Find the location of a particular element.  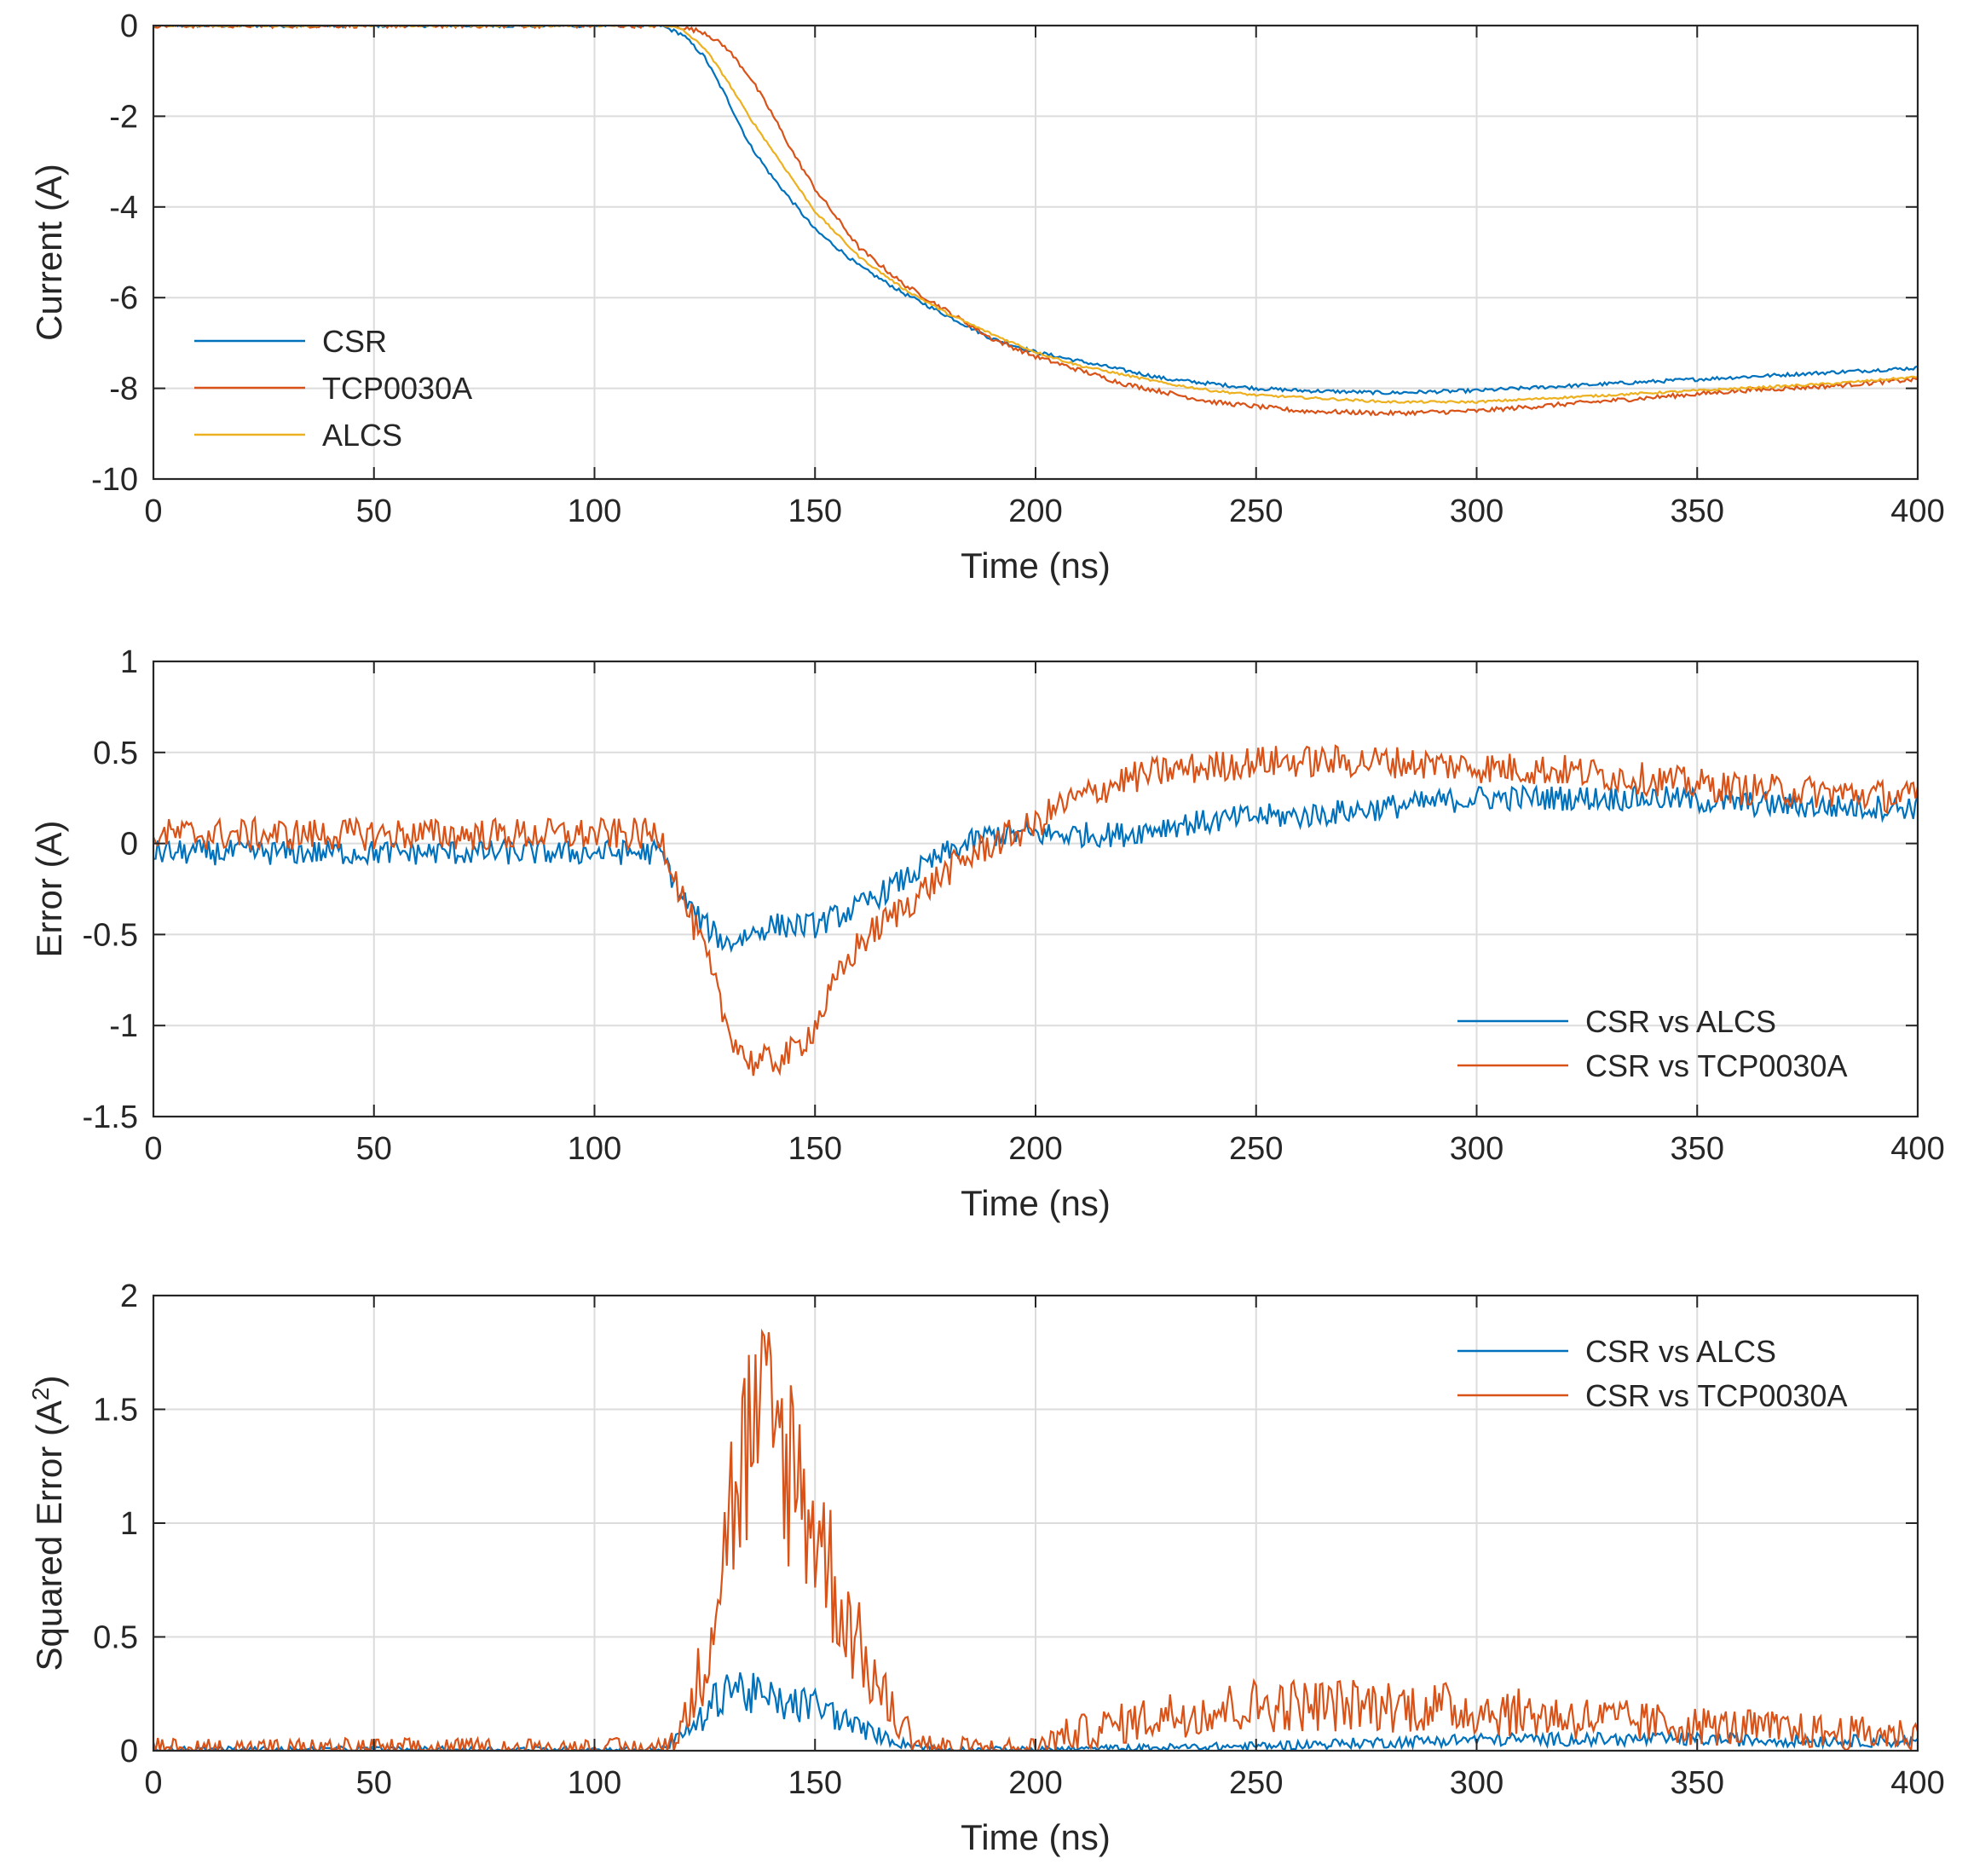

y-axis-label: Squared Error (A2) is located at coordinates (49, 1523).